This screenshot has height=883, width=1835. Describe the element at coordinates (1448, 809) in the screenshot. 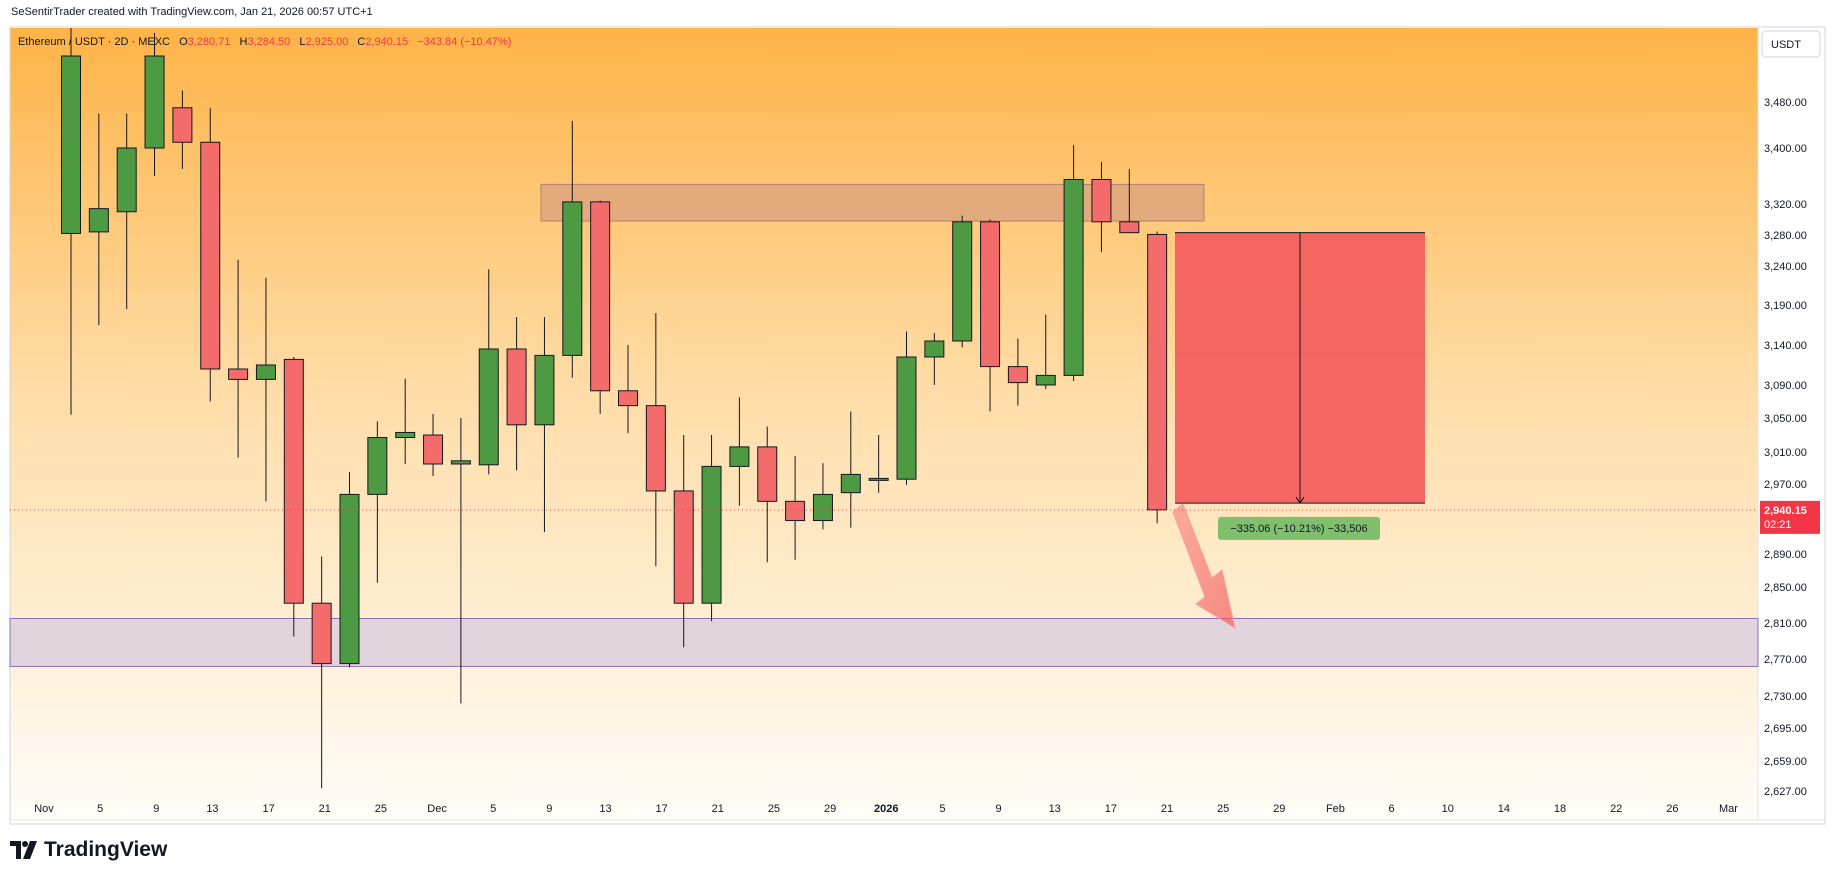

I see `time-axis-tick: 10` at that location.